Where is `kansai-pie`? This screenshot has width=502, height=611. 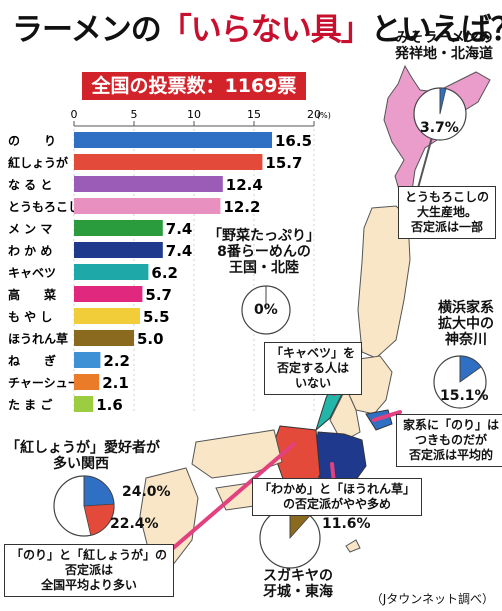 kansai-pie is located at coordinates (84, 506).